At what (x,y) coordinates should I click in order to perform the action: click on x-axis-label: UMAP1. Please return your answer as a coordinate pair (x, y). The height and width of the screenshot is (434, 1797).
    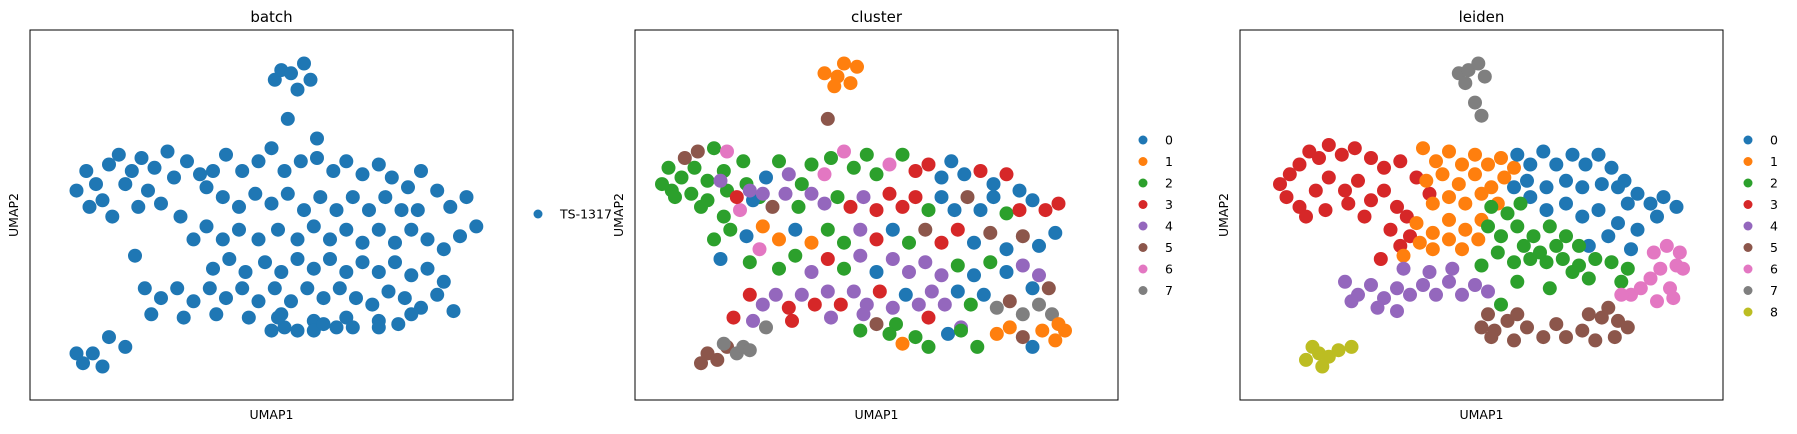
    Looking at the image, I should click on (877, 414).